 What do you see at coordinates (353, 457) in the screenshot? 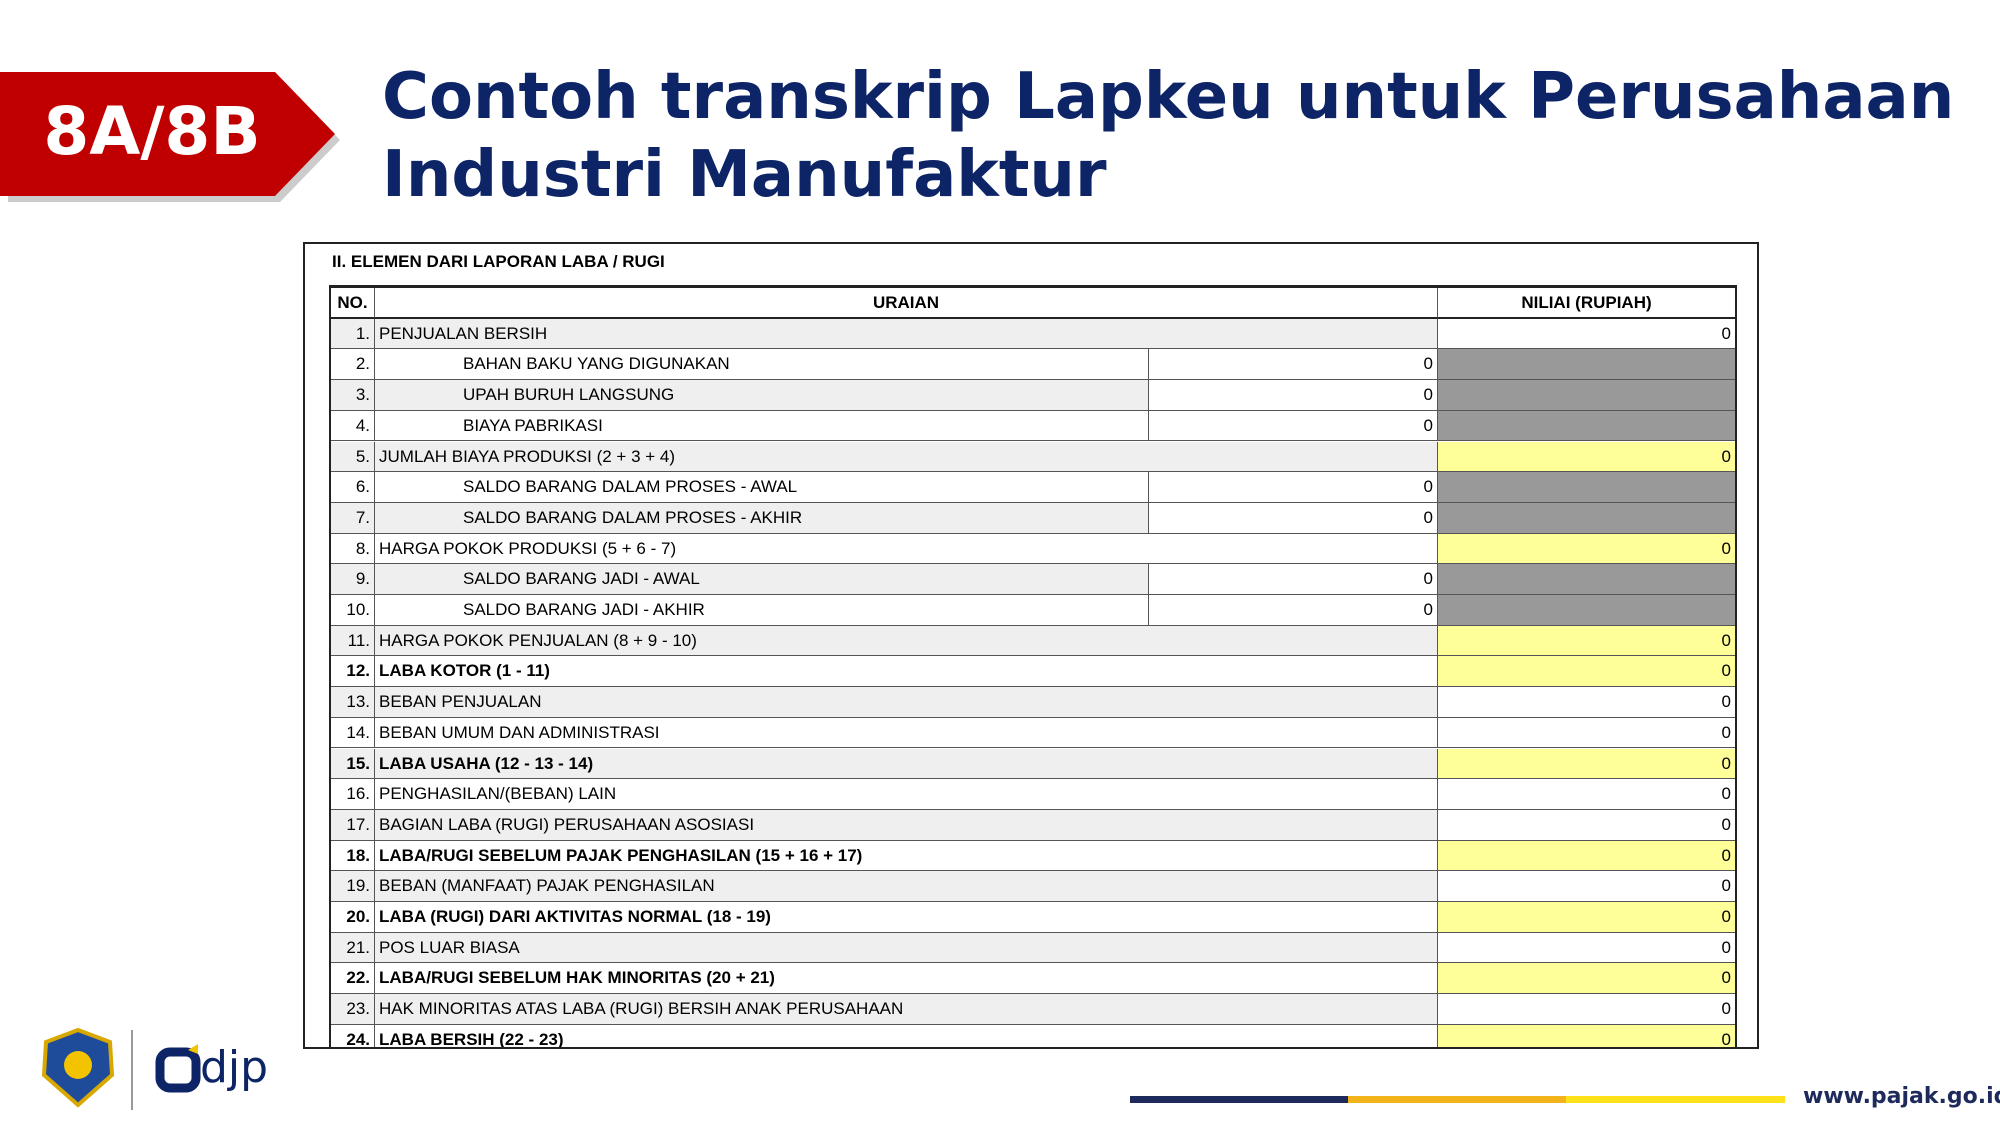
I see `row-number: 5.` at bounding box center [353, 457].